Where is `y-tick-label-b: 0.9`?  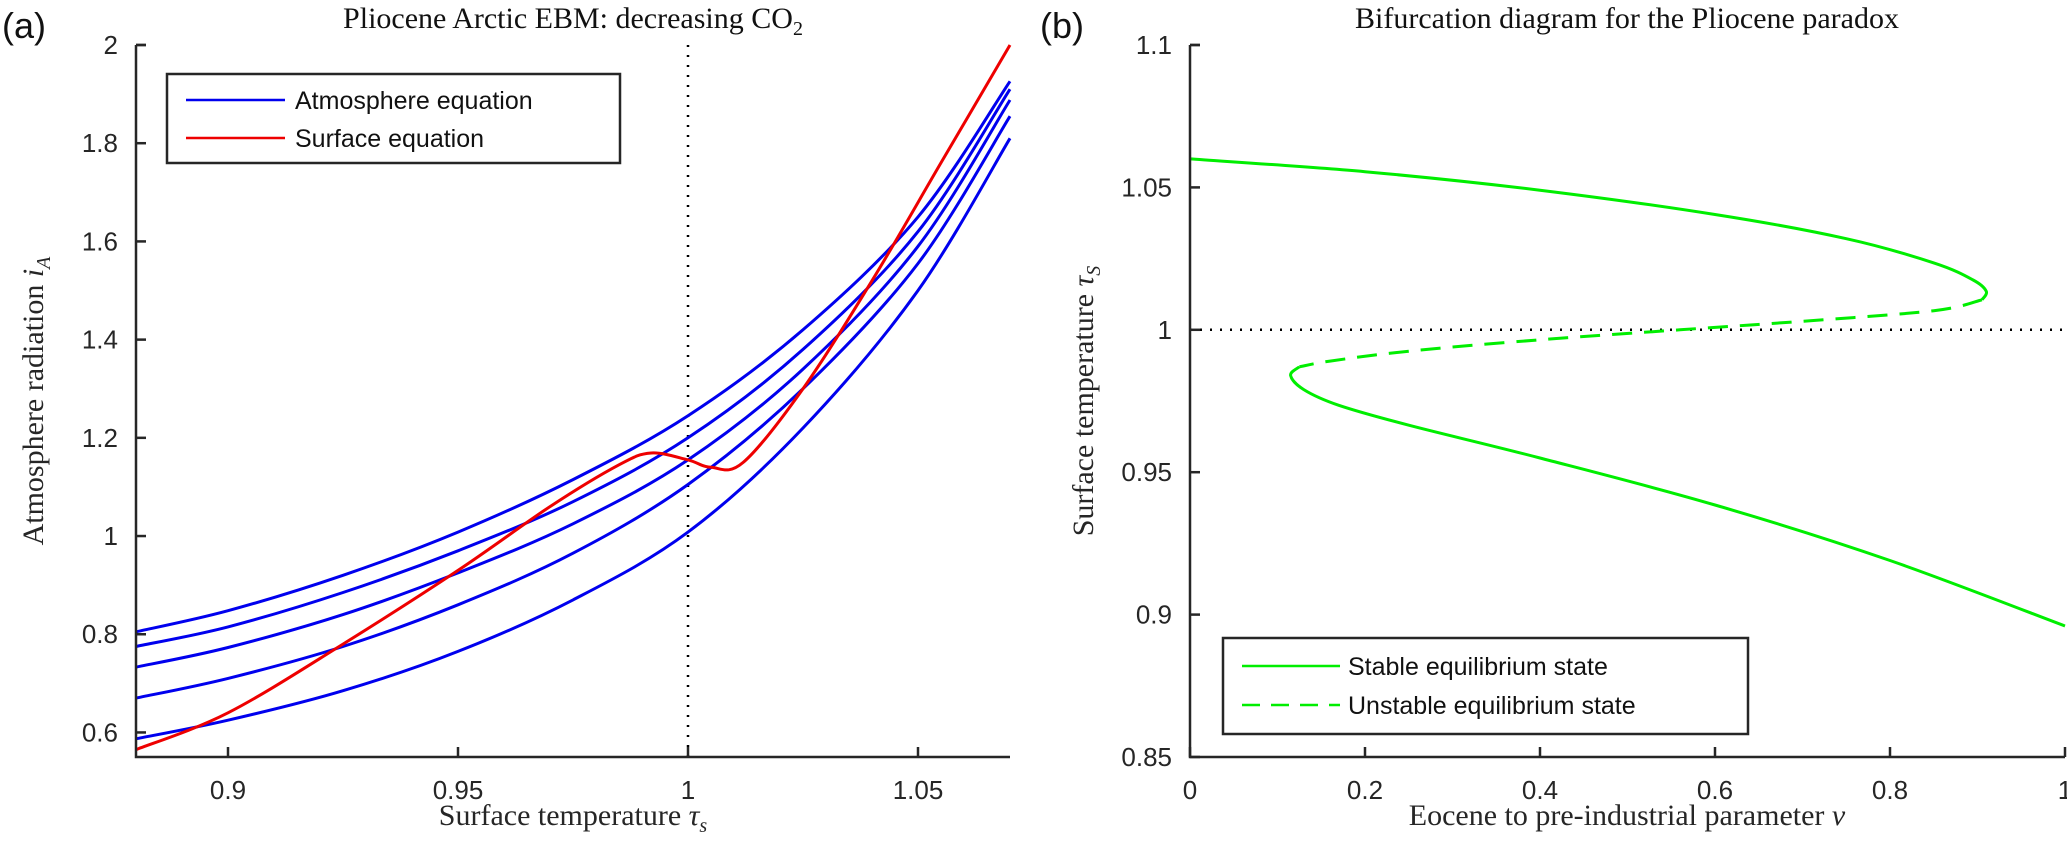 y-tick-label-b: 0.9 is located at coordinates (1154, 615).